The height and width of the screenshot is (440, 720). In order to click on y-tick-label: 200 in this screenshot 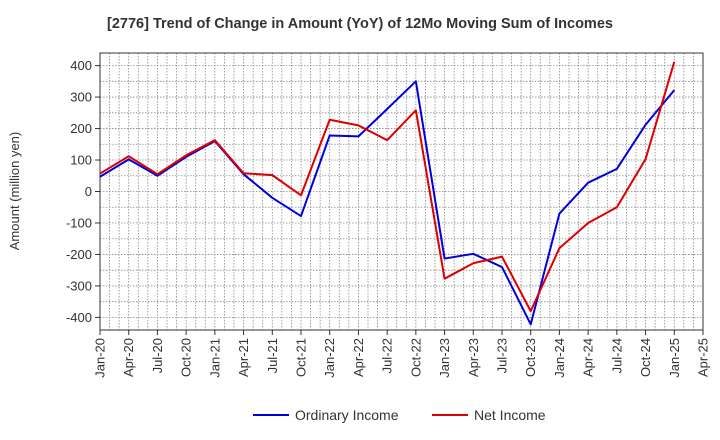, I will do `click(81, 128)`.